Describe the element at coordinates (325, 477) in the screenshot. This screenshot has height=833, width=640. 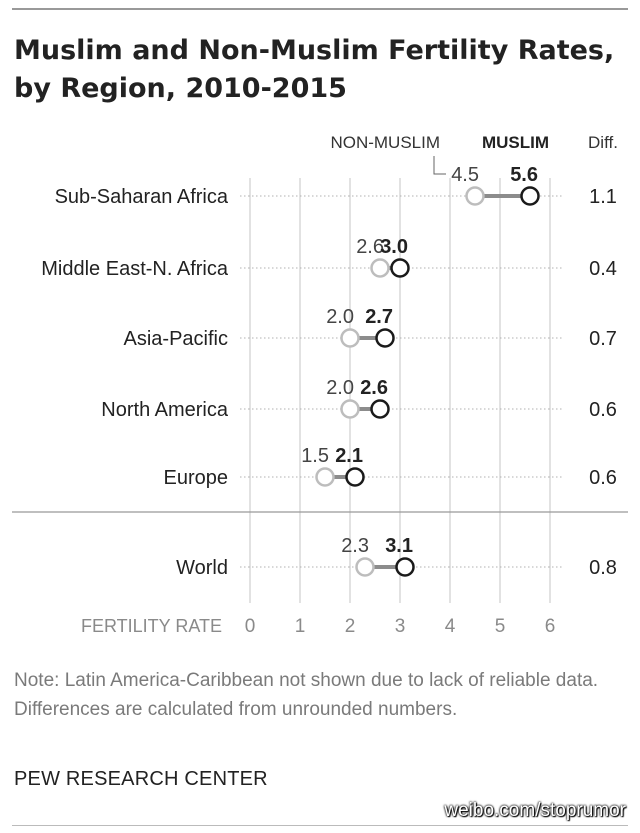
I see `non-muslim-marker-europe` at that location.